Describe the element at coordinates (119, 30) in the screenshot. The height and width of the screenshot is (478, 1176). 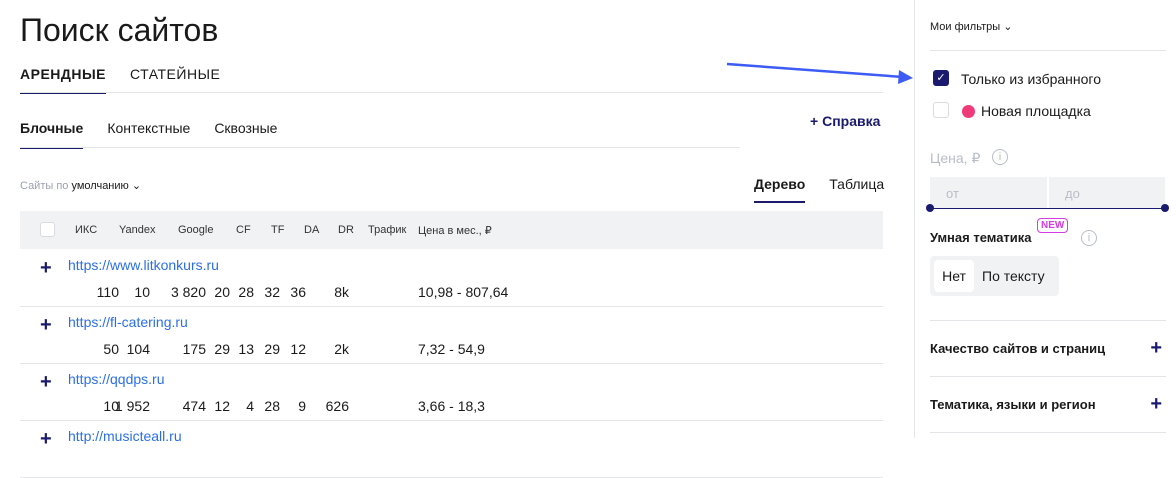
I see `page-title: Поиск сайтов` at that location.